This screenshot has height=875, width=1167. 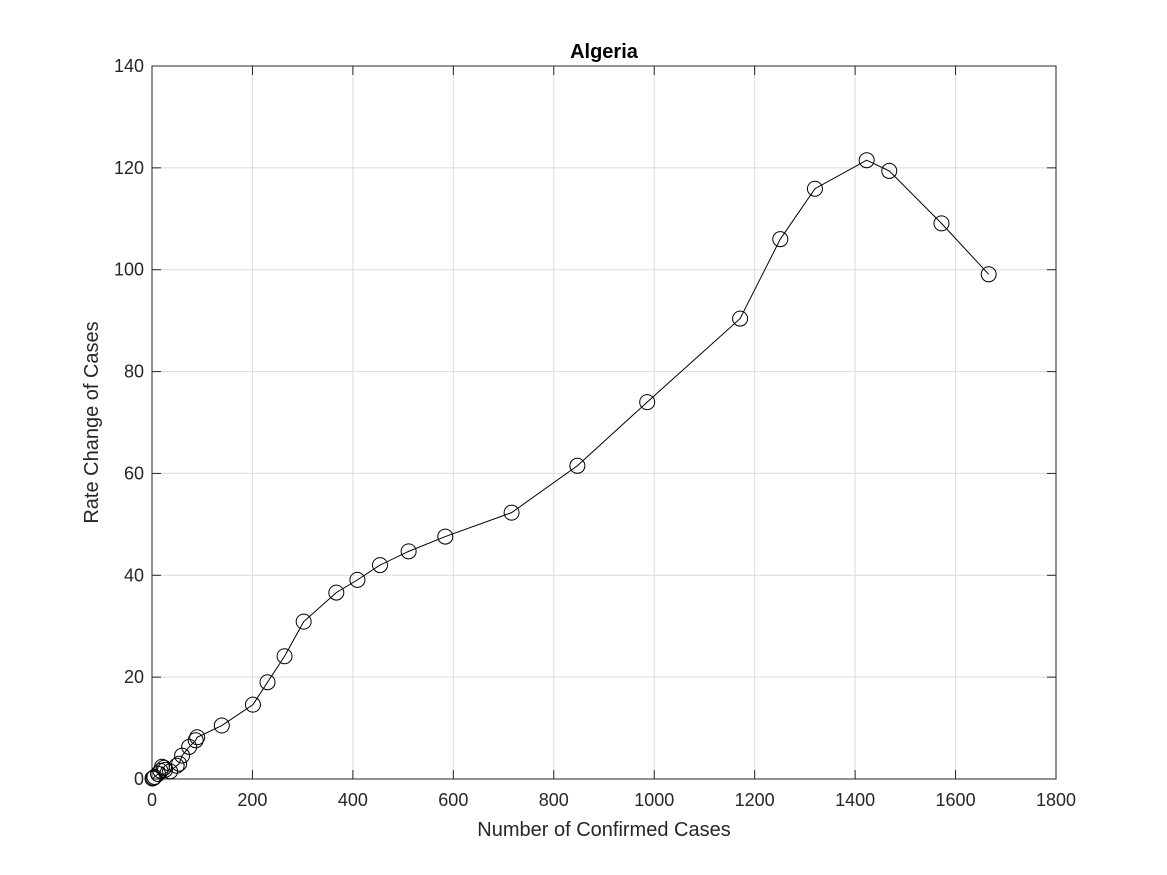 I want to click on x-tick-label: 1400, so click(x=855, y=800).